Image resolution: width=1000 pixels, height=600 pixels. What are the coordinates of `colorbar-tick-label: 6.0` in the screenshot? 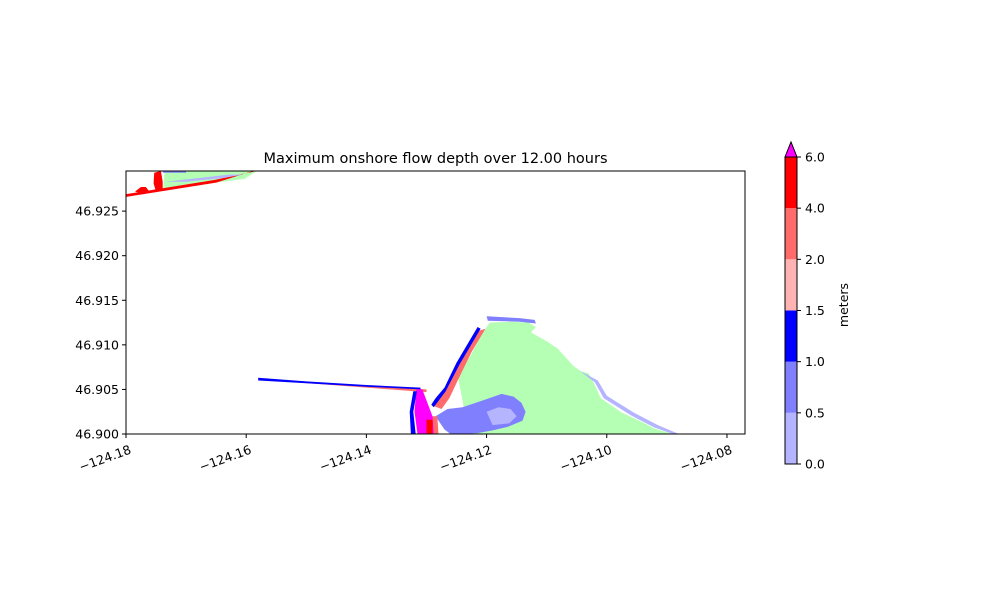 It's located at (815, 157).